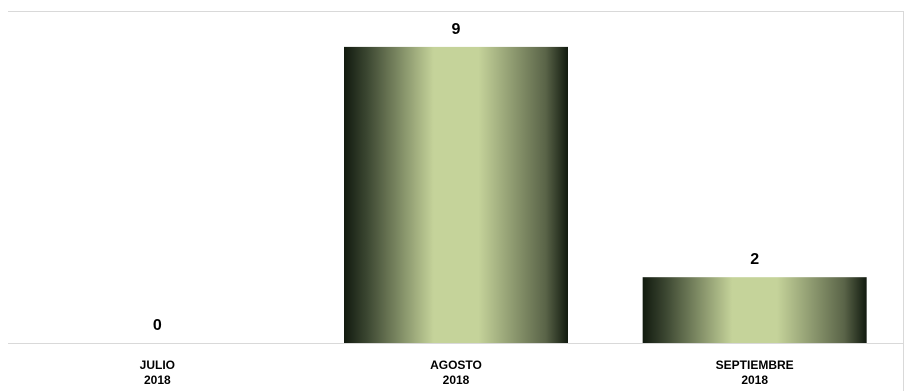  I want to click on tick-label-2-1: 2018, so click(754, 380).